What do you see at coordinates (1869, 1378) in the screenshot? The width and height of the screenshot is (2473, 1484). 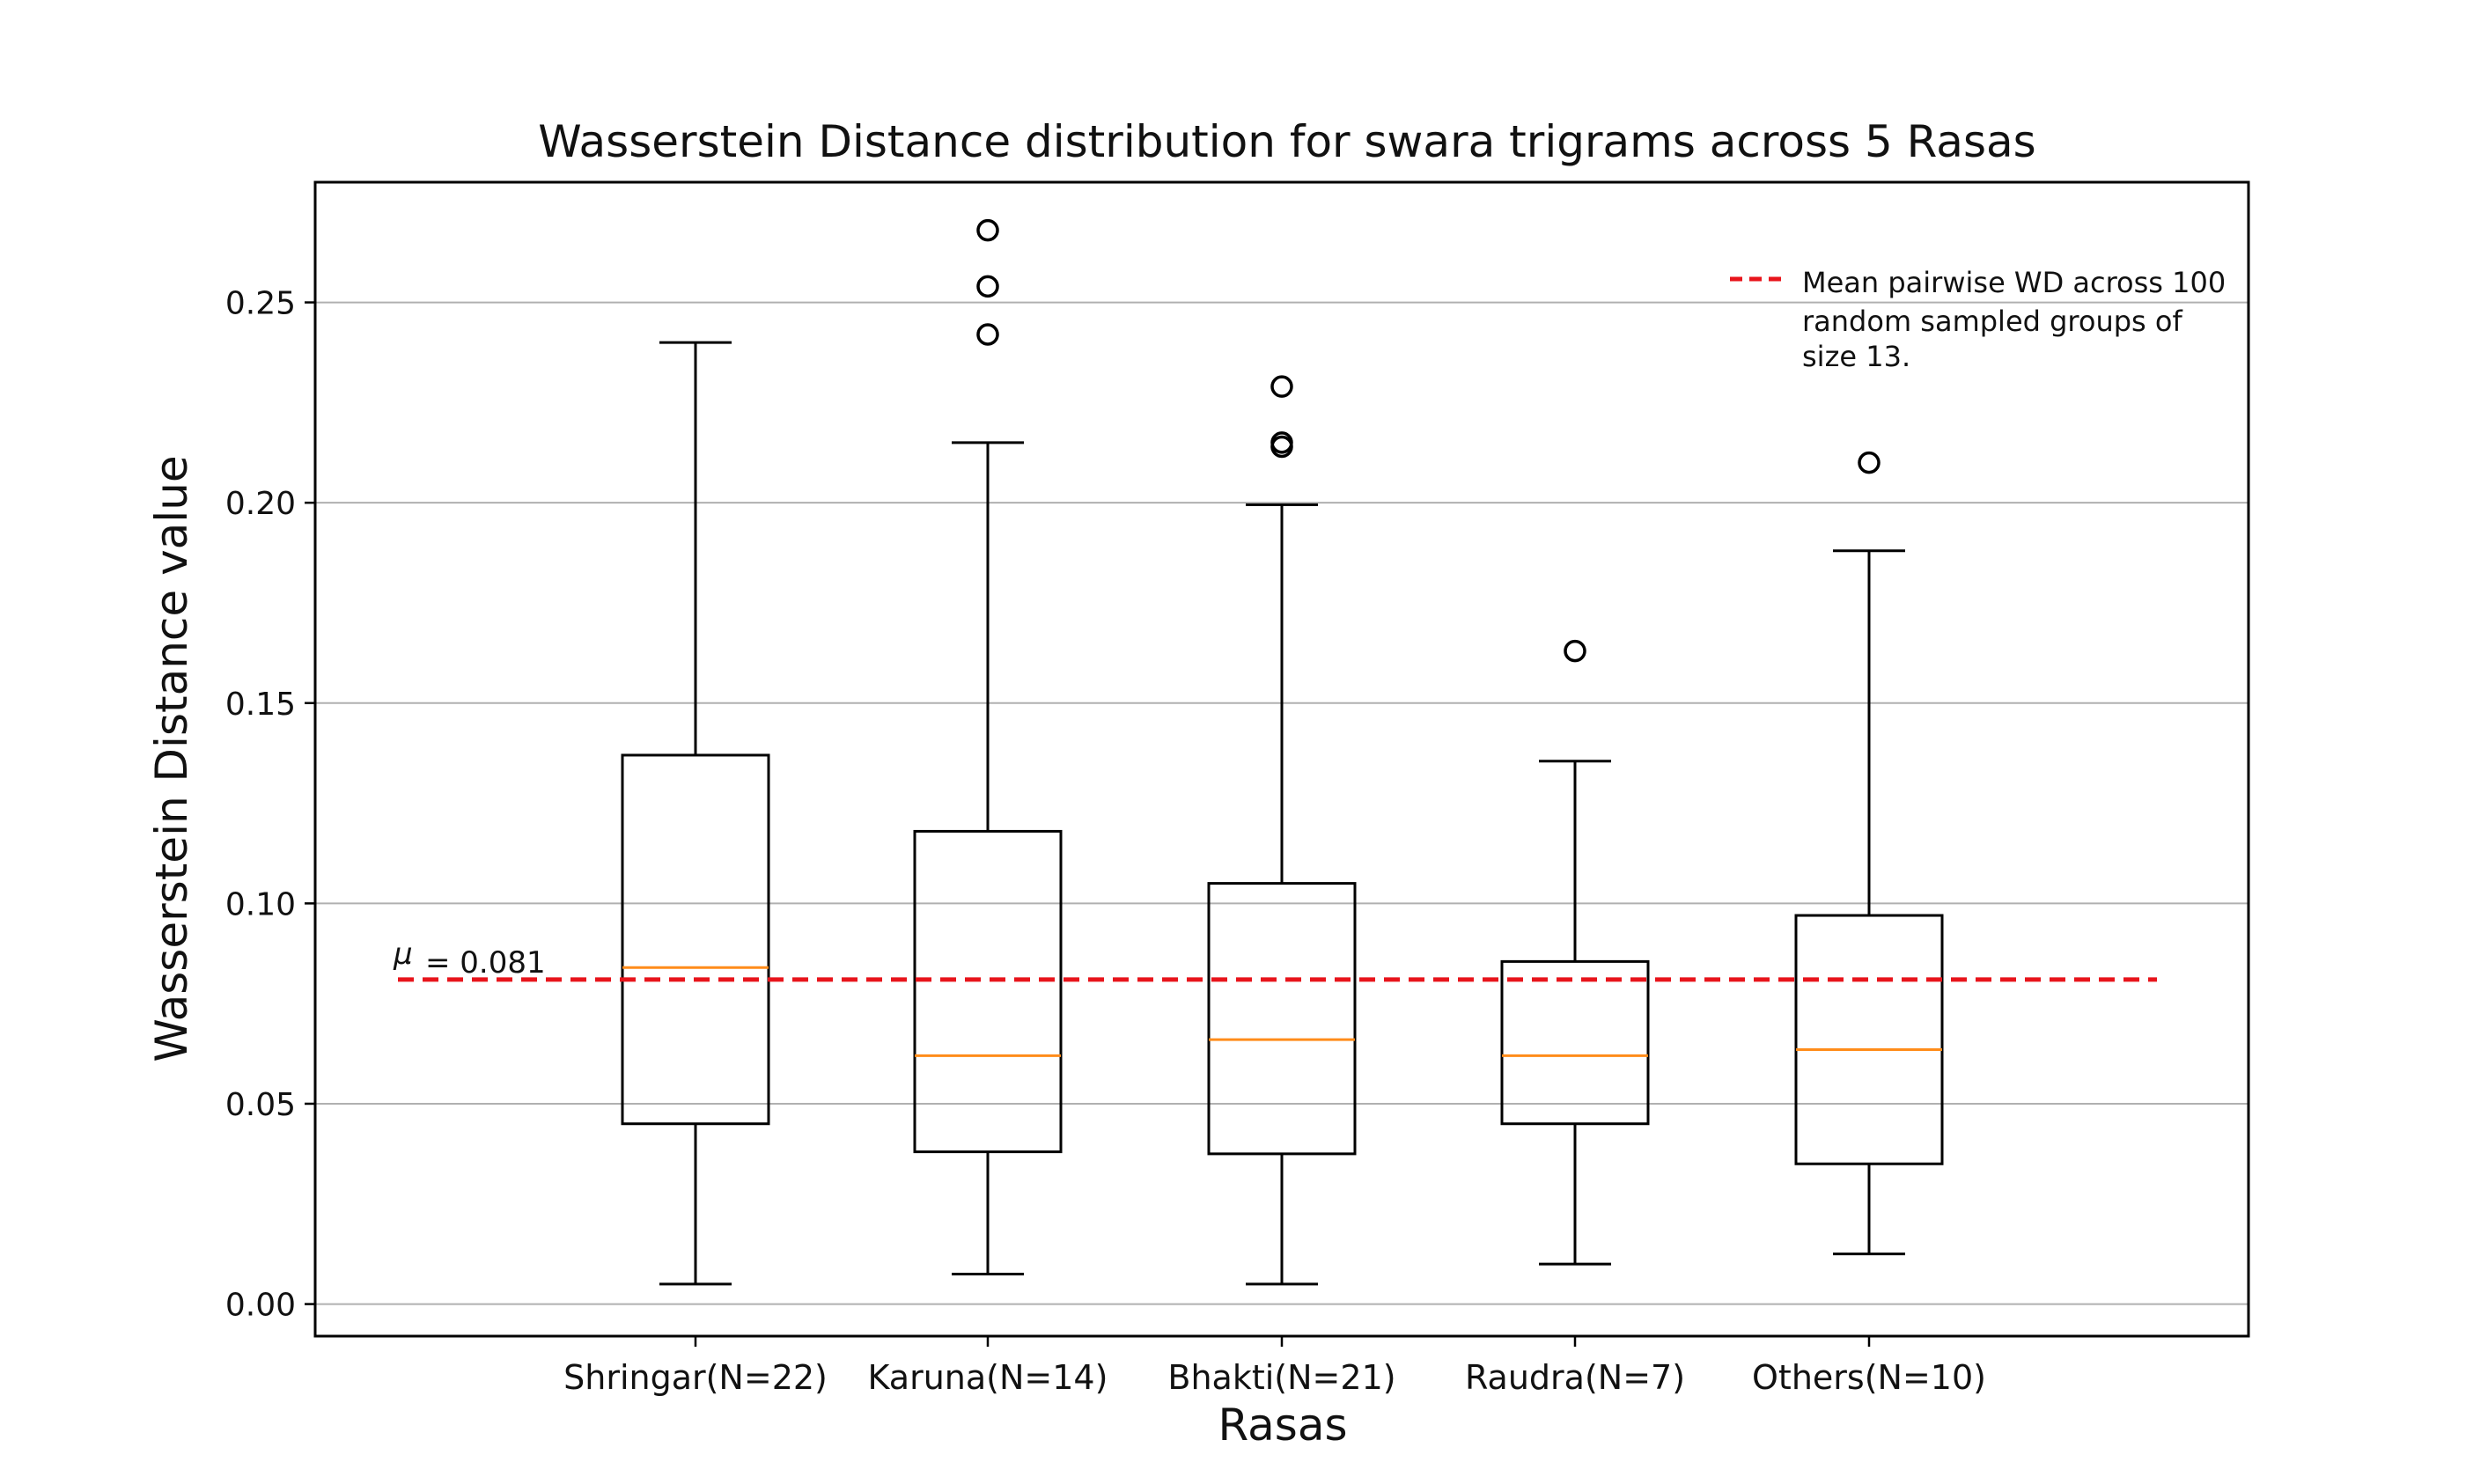 I see `x-tick-label: Others(N=10)` at bounding box center [1869, 1378].